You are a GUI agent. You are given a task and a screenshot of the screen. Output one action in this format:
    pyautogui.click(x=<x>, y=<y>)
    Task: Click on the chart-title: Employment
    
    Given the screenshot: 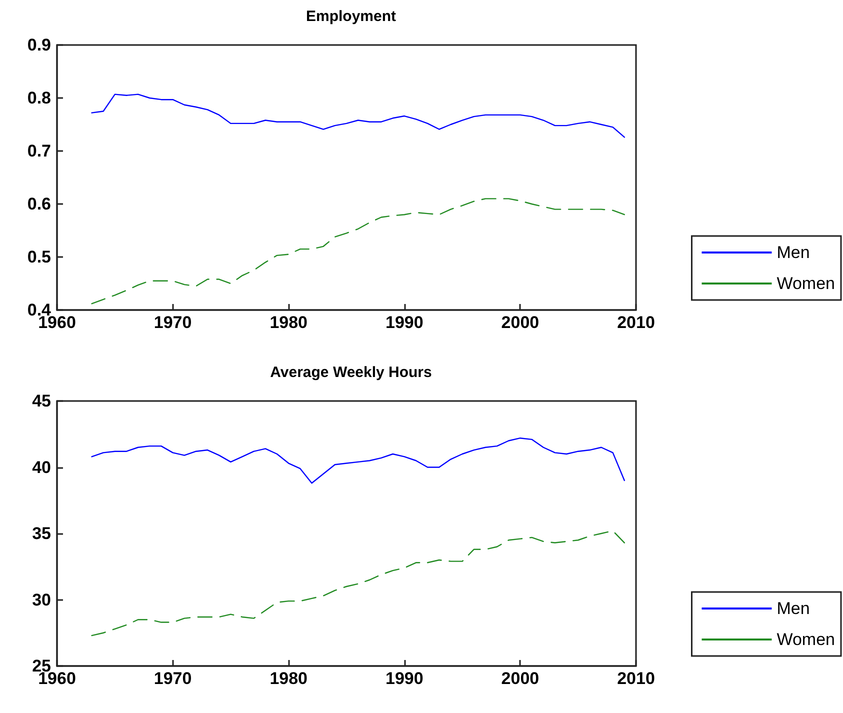 What is the action you would take?
    pyautogui.click(x=351, y=16)
    